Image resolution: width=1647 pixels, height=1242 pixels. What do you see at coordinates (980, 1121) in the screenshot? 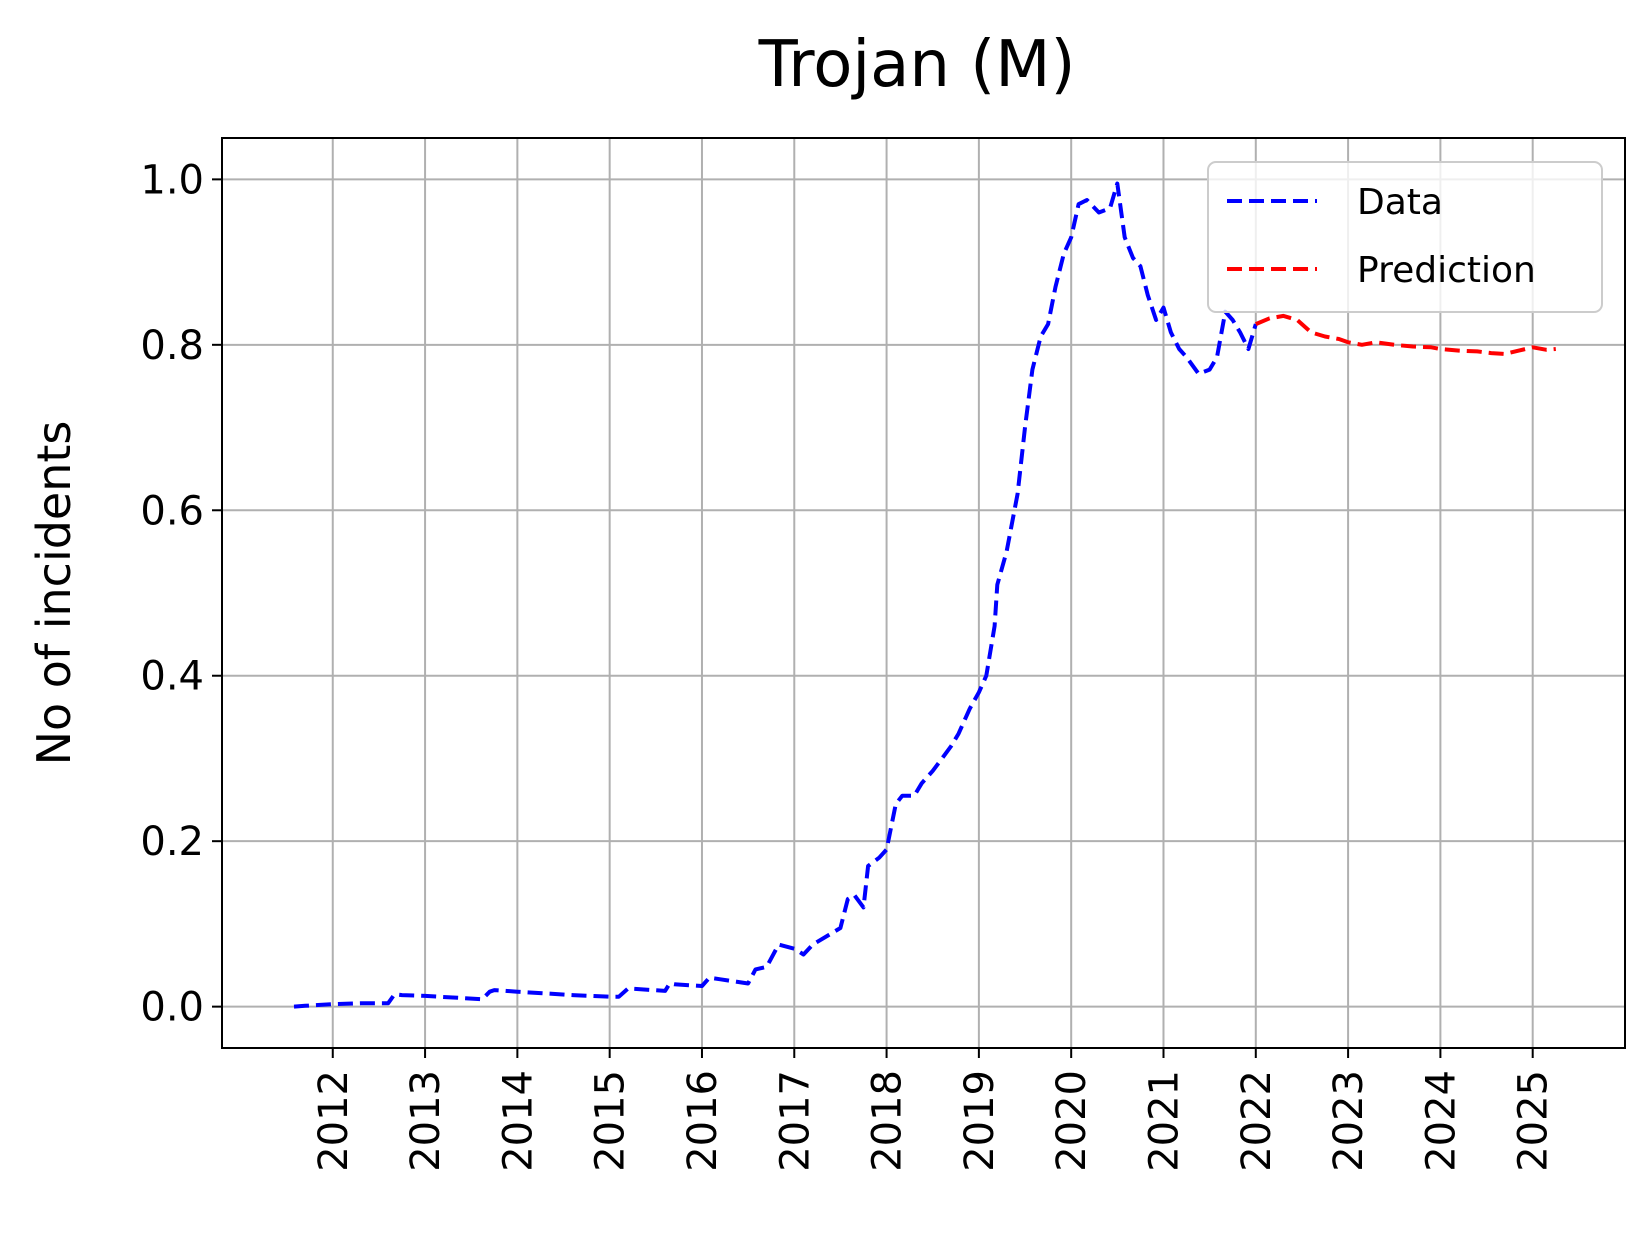
I see `x-tick-label: 2019` at bounding box center [980, 1121].